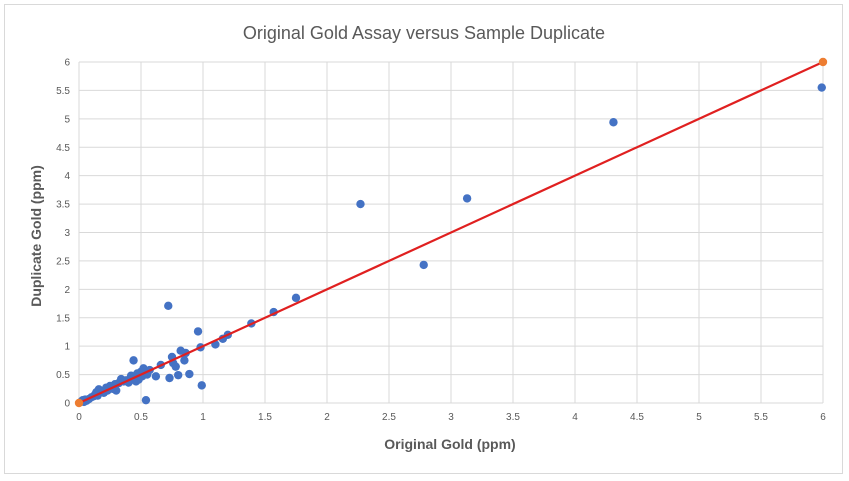 The width and height of the screenshot is (849, 481). I want to click on x-tick-label: 3.5, so click(513, 417).